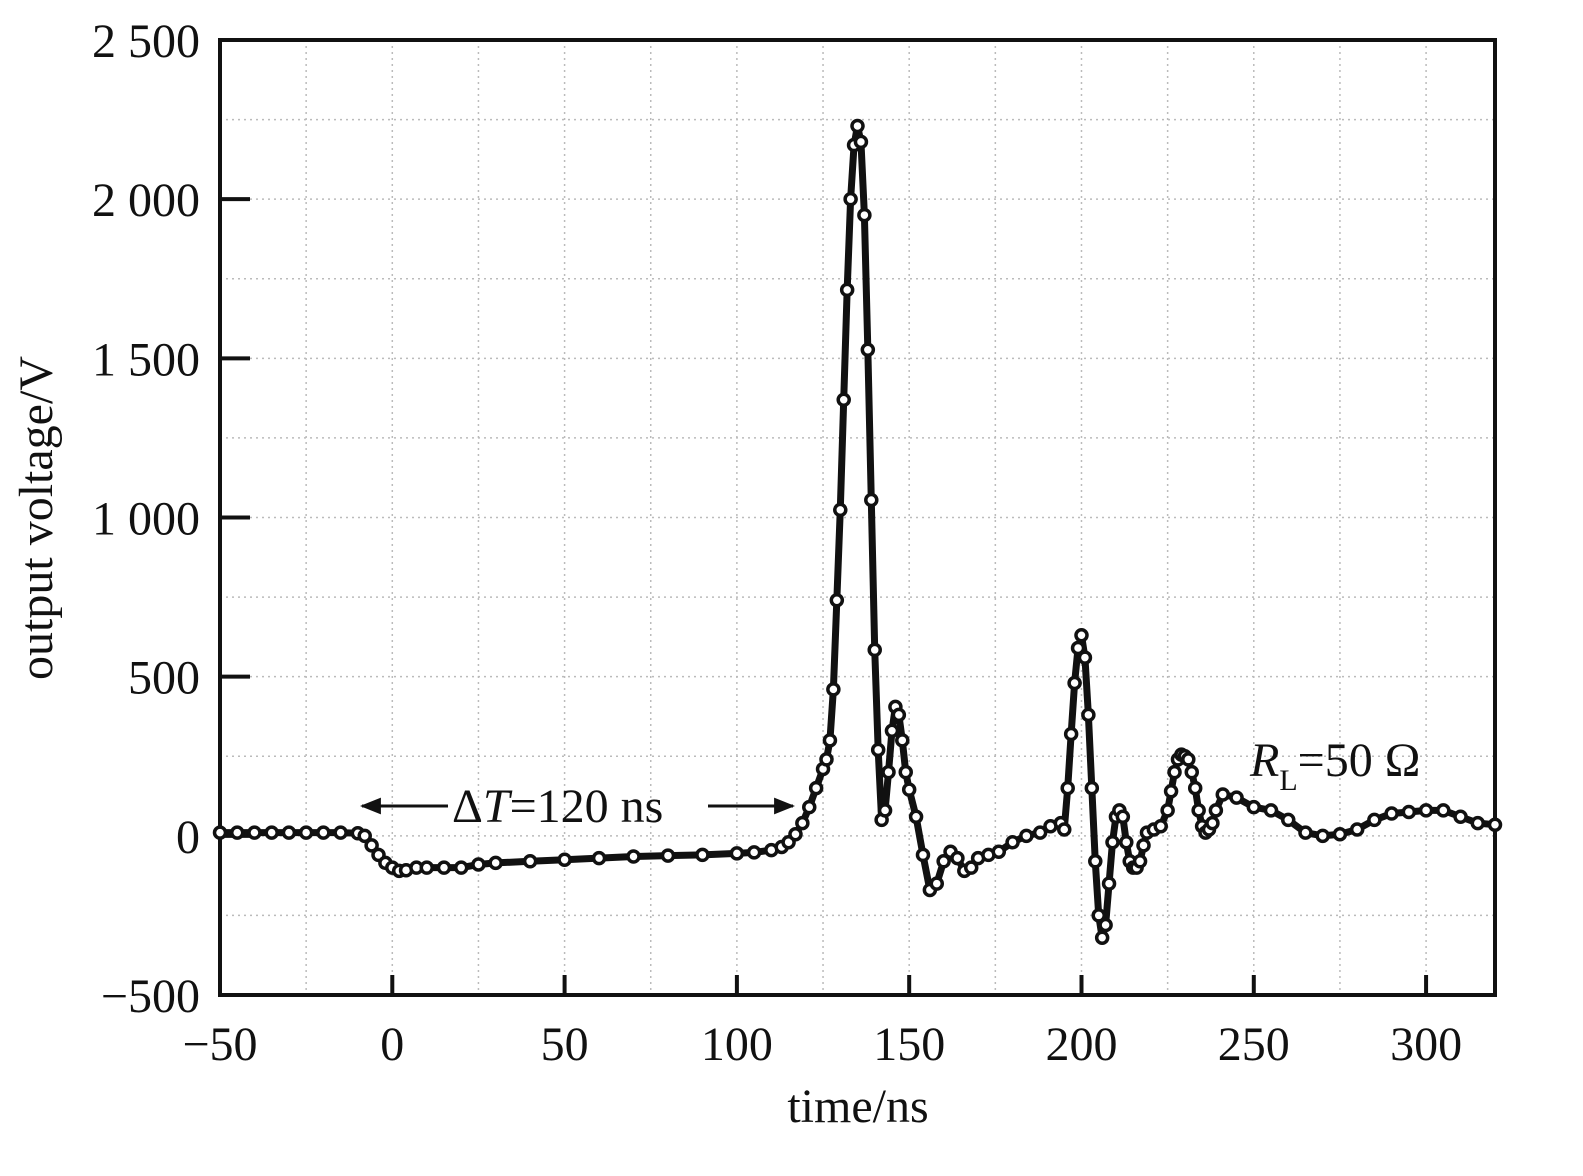 Image resolution: width=1583 pixels, height=1176 pixels. Describe the element at coordinates (857, 1106) in the screenshot. I see `x-axis-label: time/ns` at that location.